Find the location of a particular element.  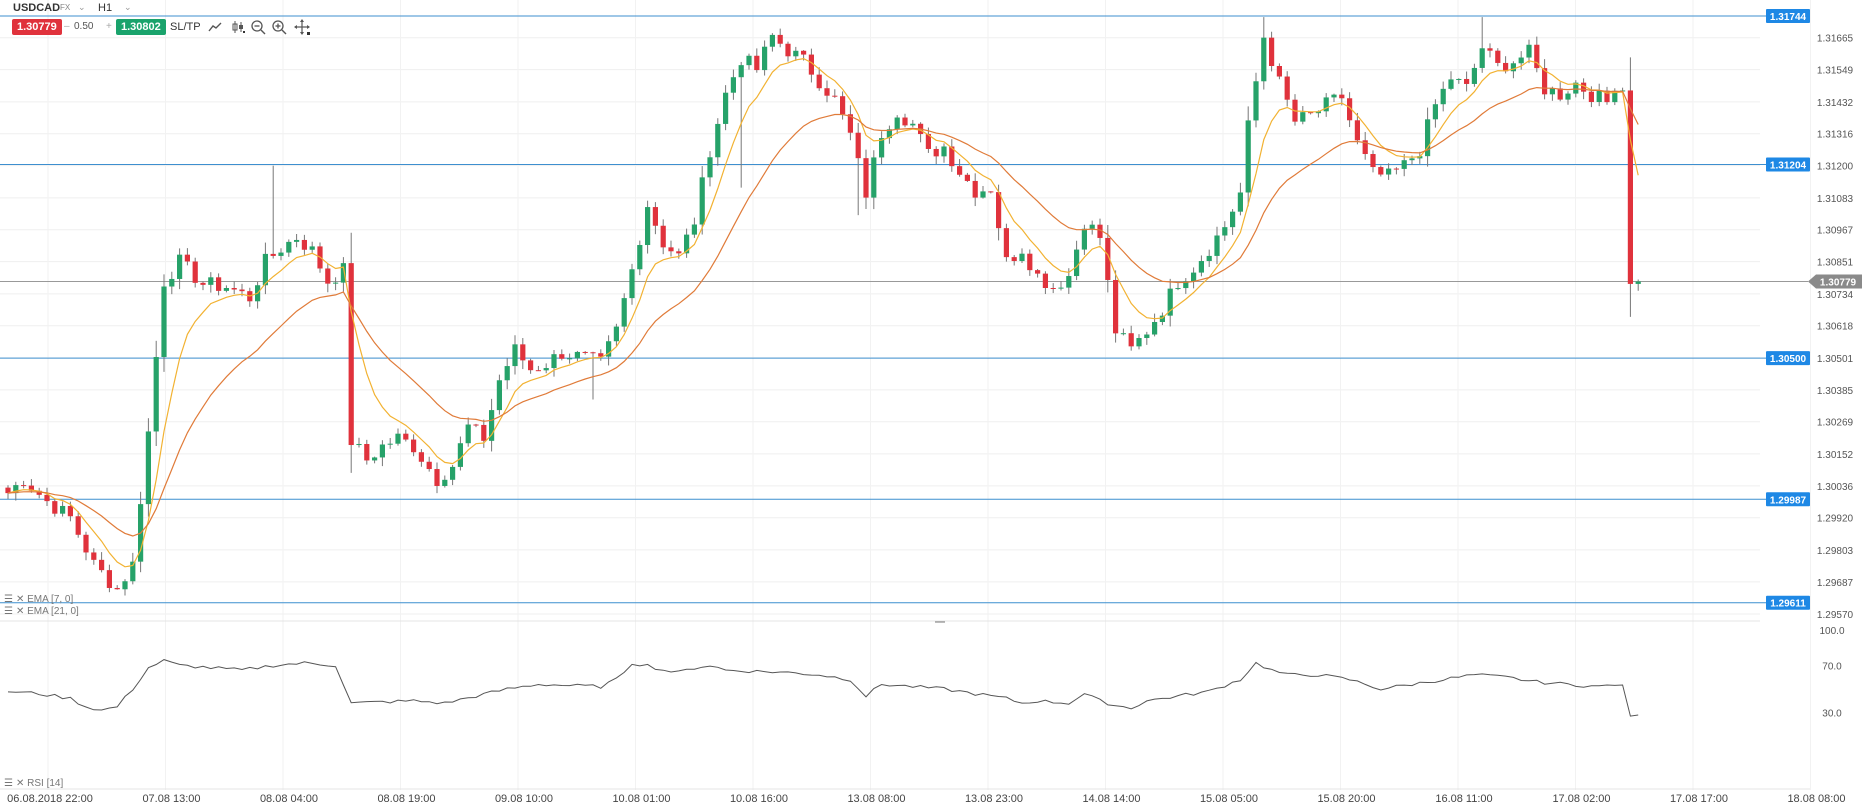

price-tick-label: 1.30618 is located at coordinates (1835, 327).